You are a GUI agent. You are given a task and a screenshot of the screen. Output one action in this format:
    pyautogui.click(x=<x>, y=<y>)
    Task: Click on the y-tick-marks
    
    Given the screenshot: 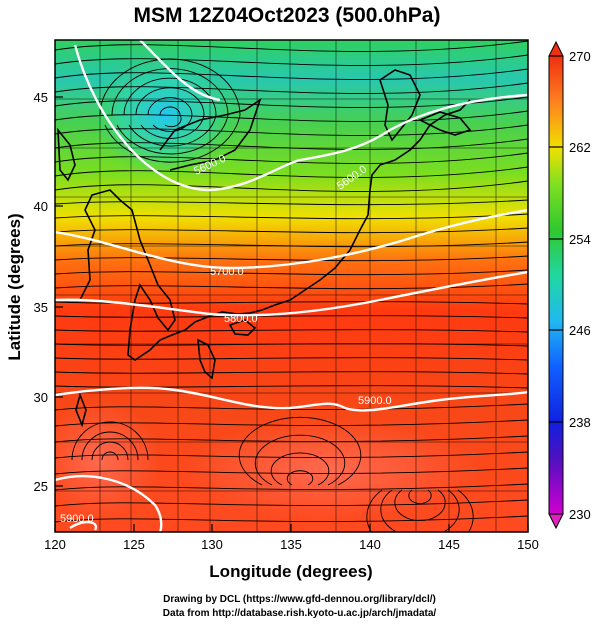 What is the action you would take?
    pyautogui.click(x=59, y=291)
    